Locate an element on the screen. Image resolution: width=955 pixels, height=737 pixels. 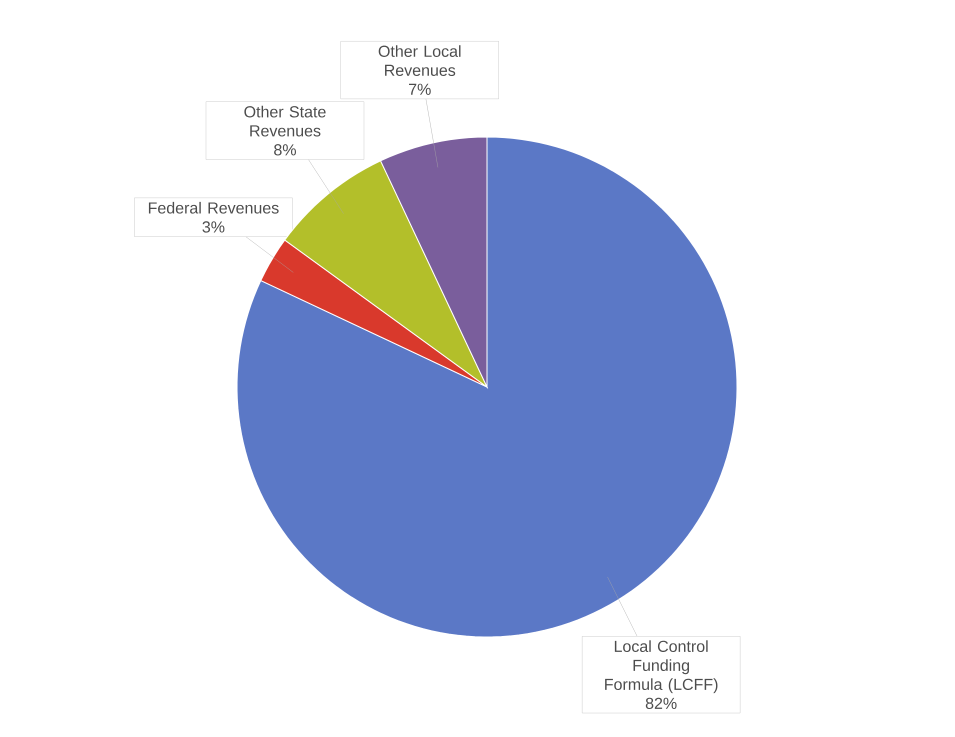
data-label: 82% is located at coordinates (661, 704).